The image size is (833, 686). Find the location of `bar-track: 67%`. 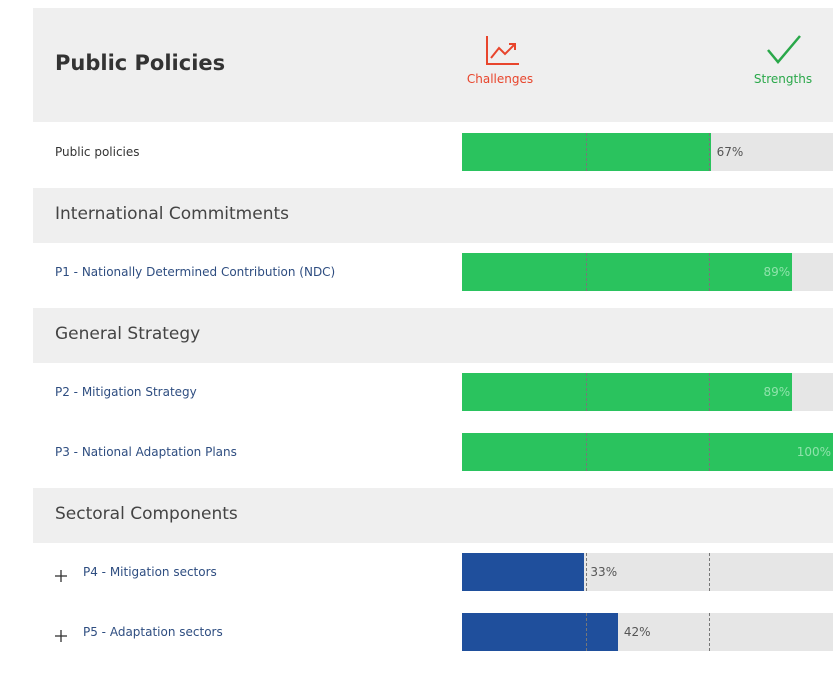

bar-track: 67% is located at coordinates (647, 152).